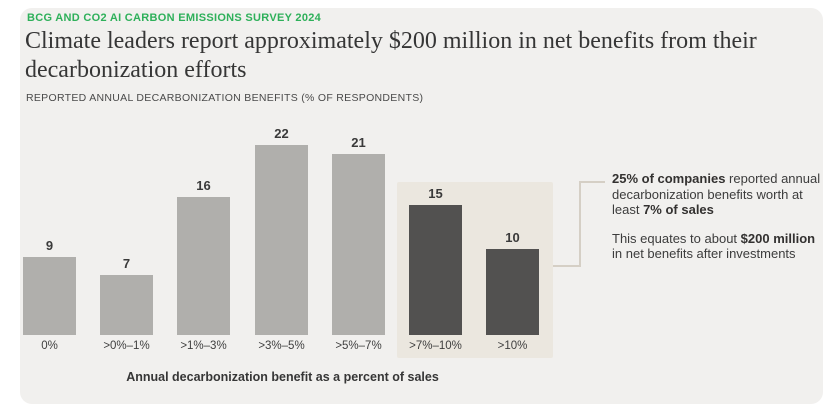  I want to click on annotation-bold-200m: $200 million, so click(778, 238).